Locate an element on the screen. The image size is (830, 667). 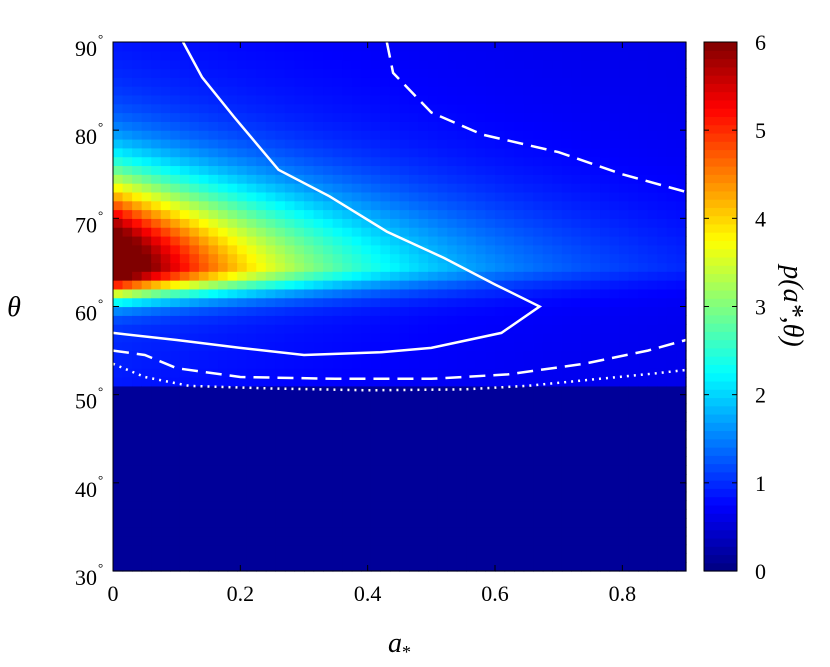
x-tick-label: 0.8 is located at coordinates (623, 593).